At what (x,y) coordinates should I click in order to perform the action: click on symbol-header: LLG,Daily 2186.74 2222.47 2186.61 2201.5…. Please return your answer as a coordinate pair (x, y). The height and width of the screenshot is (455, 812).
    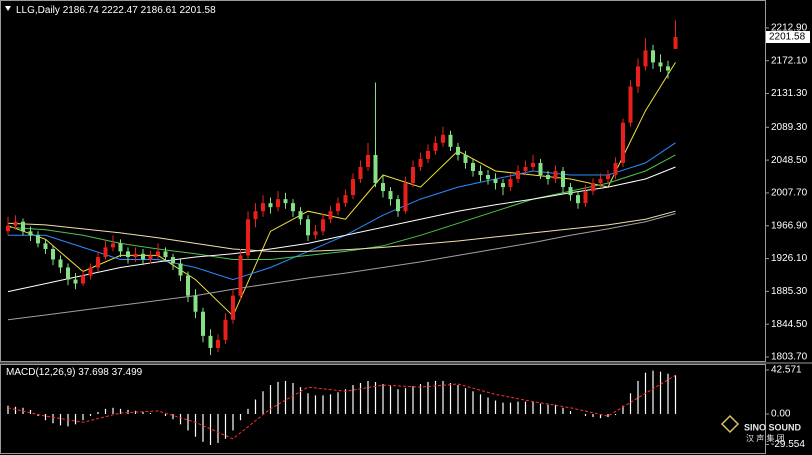
    Looking at the image, I should click on (116, 10).